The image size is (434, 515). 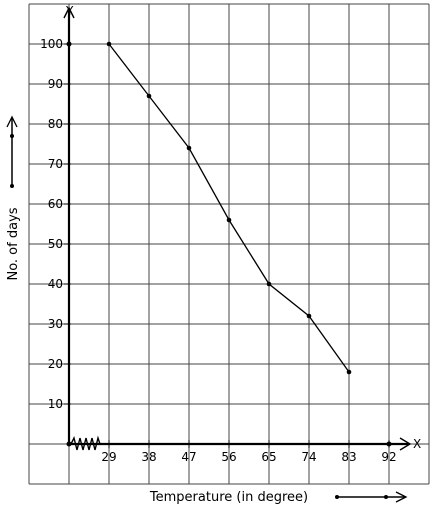 I want to click on x-direction-arrowhead, so click(x=401, y=497).